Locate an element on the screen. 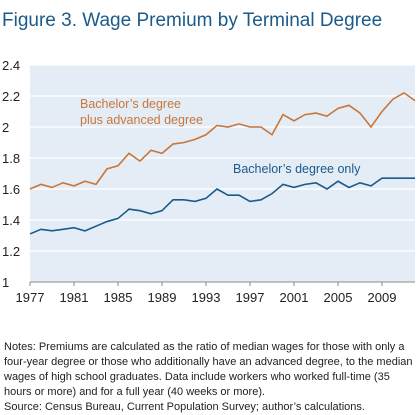 This screenshot has width=420, height=415. y-tick-label: 1.6 is located at coordinates (11, 189).